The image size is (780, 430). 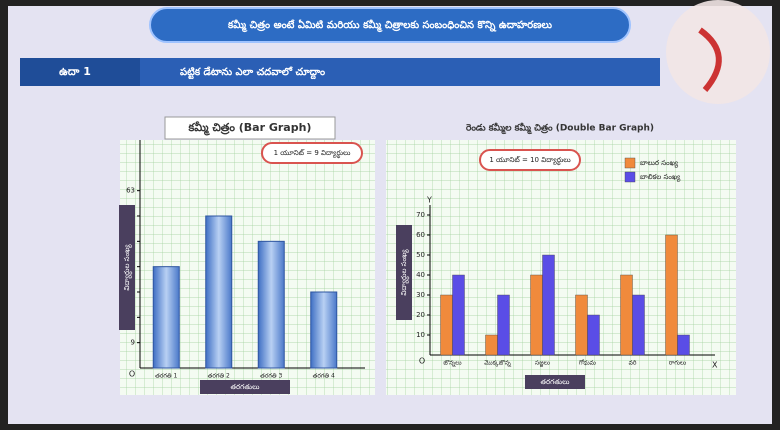 What do you see at coordinates (660, 177) in the screenshot?
I see `legend-label: బాలికల సంఖ్య` at bounding box center [660, 177].